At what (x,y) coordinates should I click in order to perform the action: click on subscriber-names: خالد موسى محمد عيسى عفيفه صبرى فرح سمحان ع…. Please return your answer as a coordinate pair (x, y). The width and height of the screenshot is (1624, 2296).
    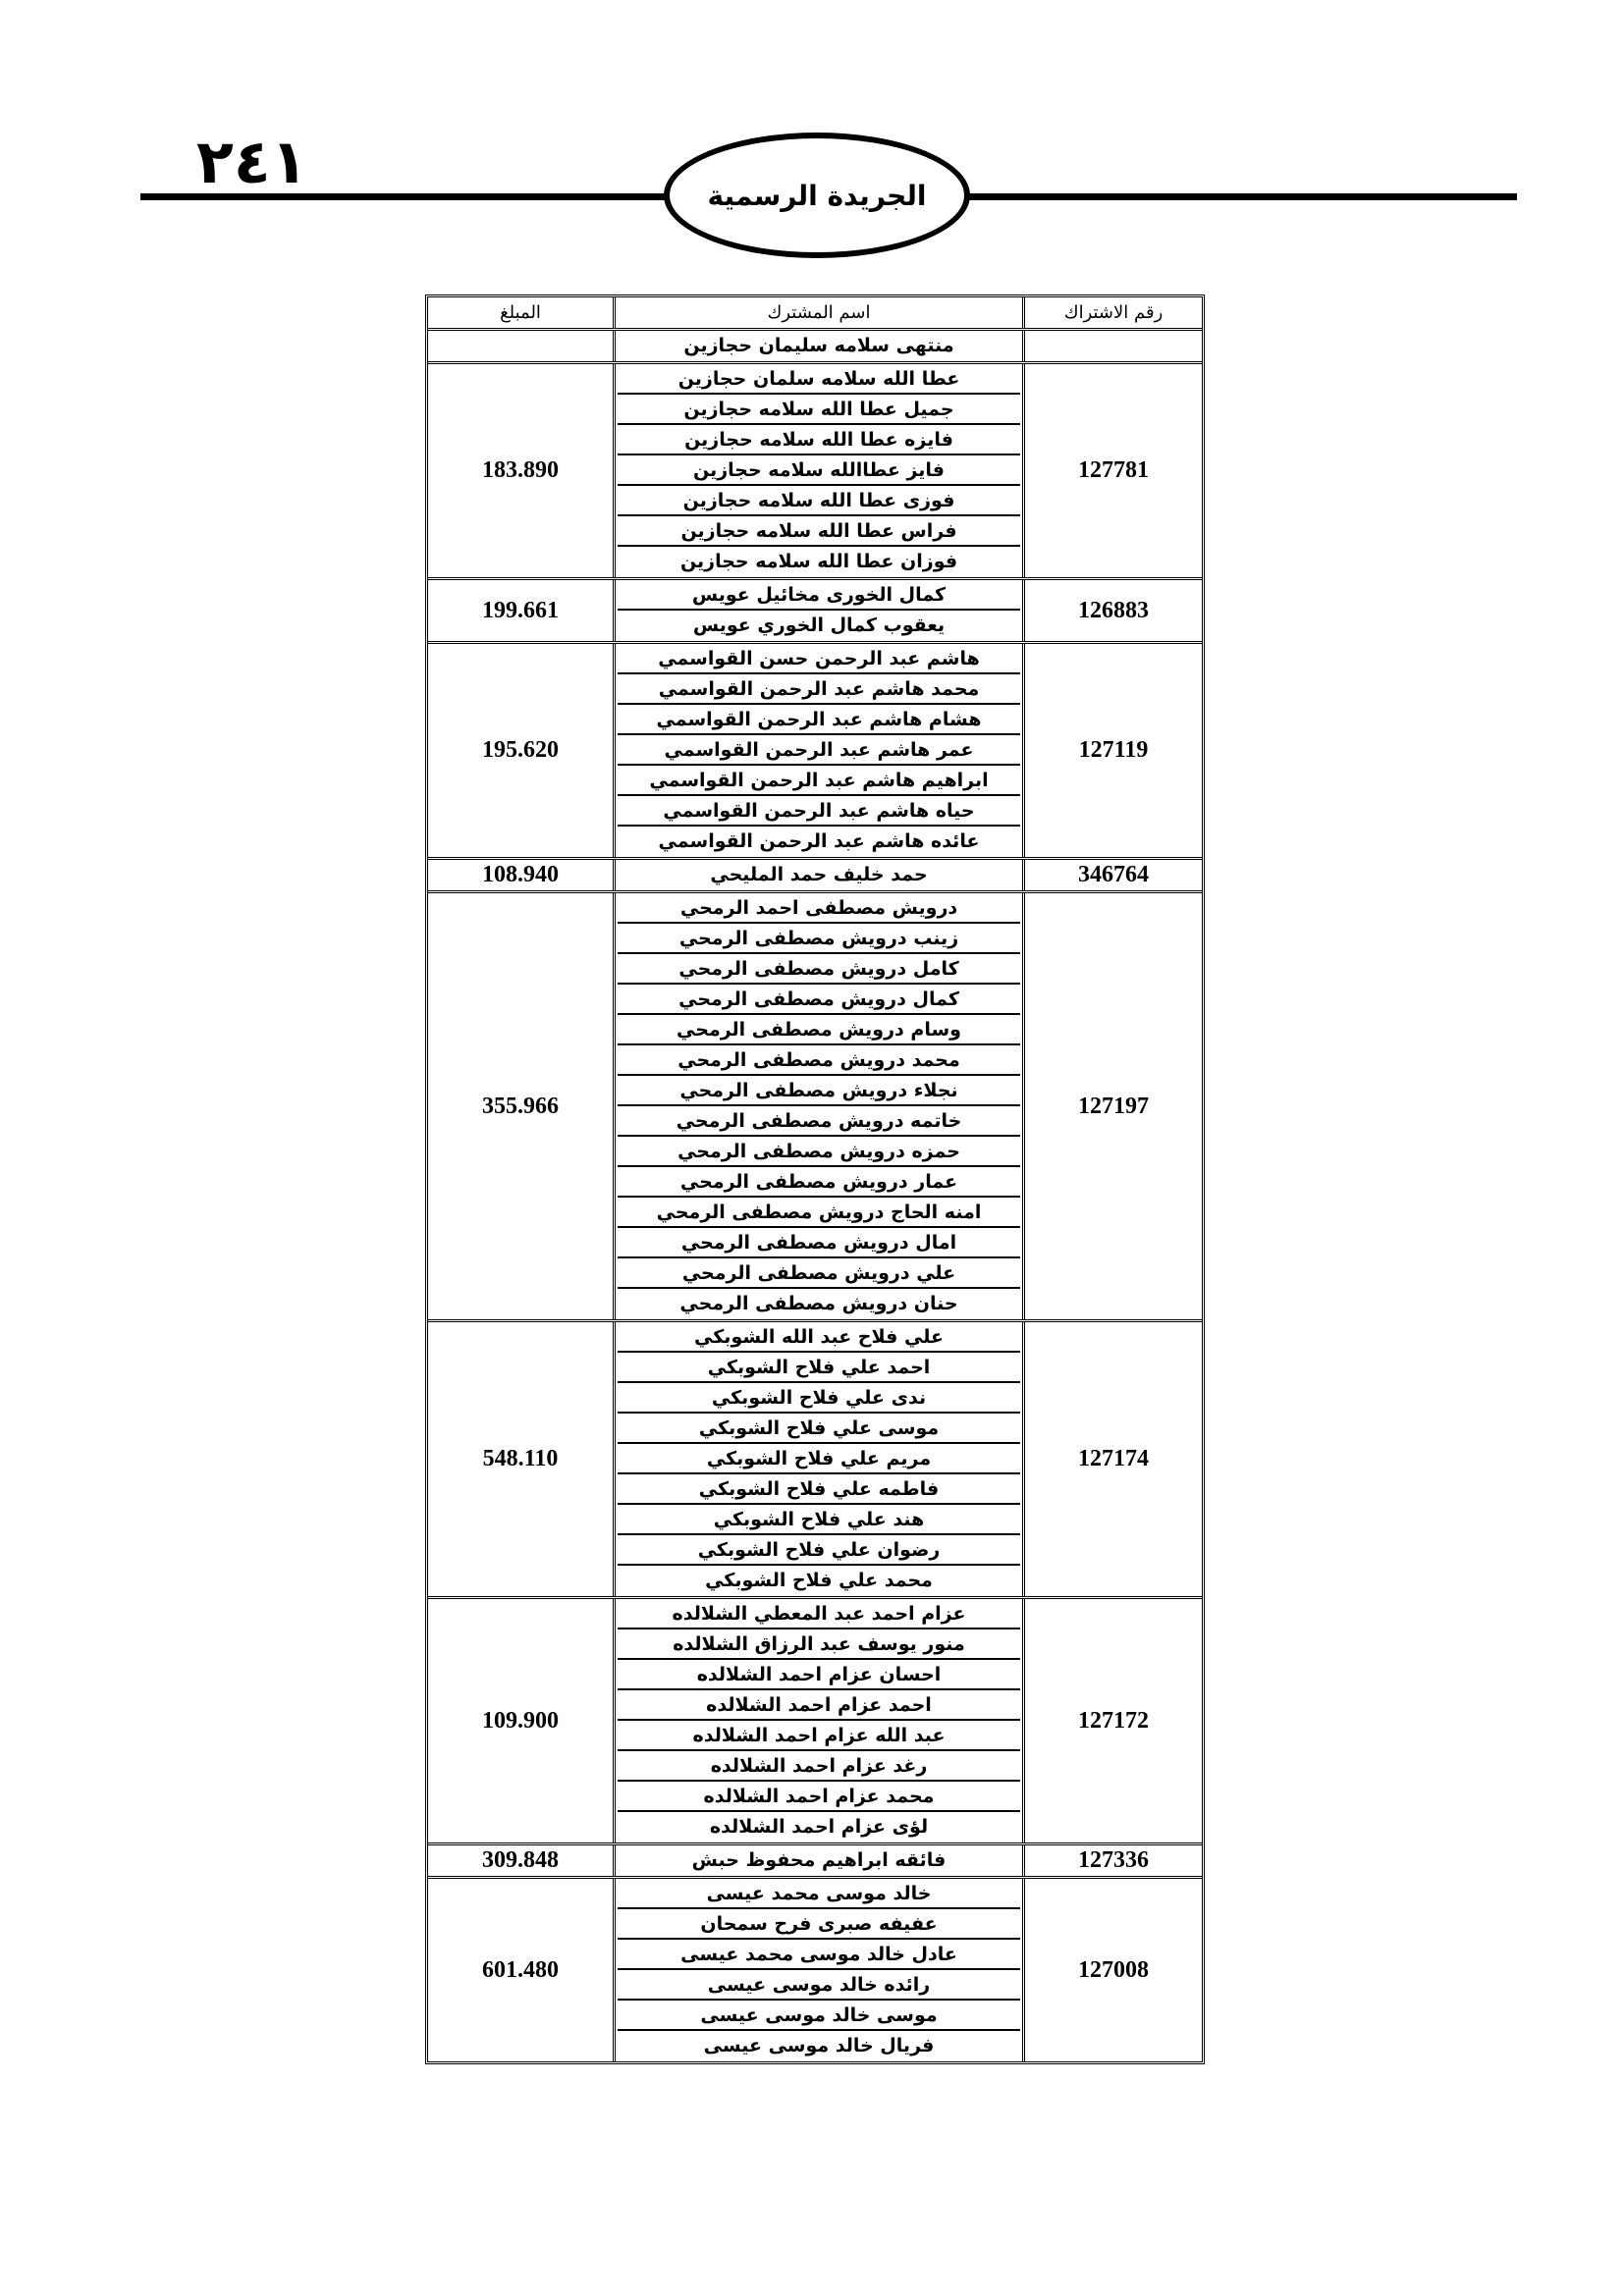
    Looking at the image, I should click on (817, 1970).